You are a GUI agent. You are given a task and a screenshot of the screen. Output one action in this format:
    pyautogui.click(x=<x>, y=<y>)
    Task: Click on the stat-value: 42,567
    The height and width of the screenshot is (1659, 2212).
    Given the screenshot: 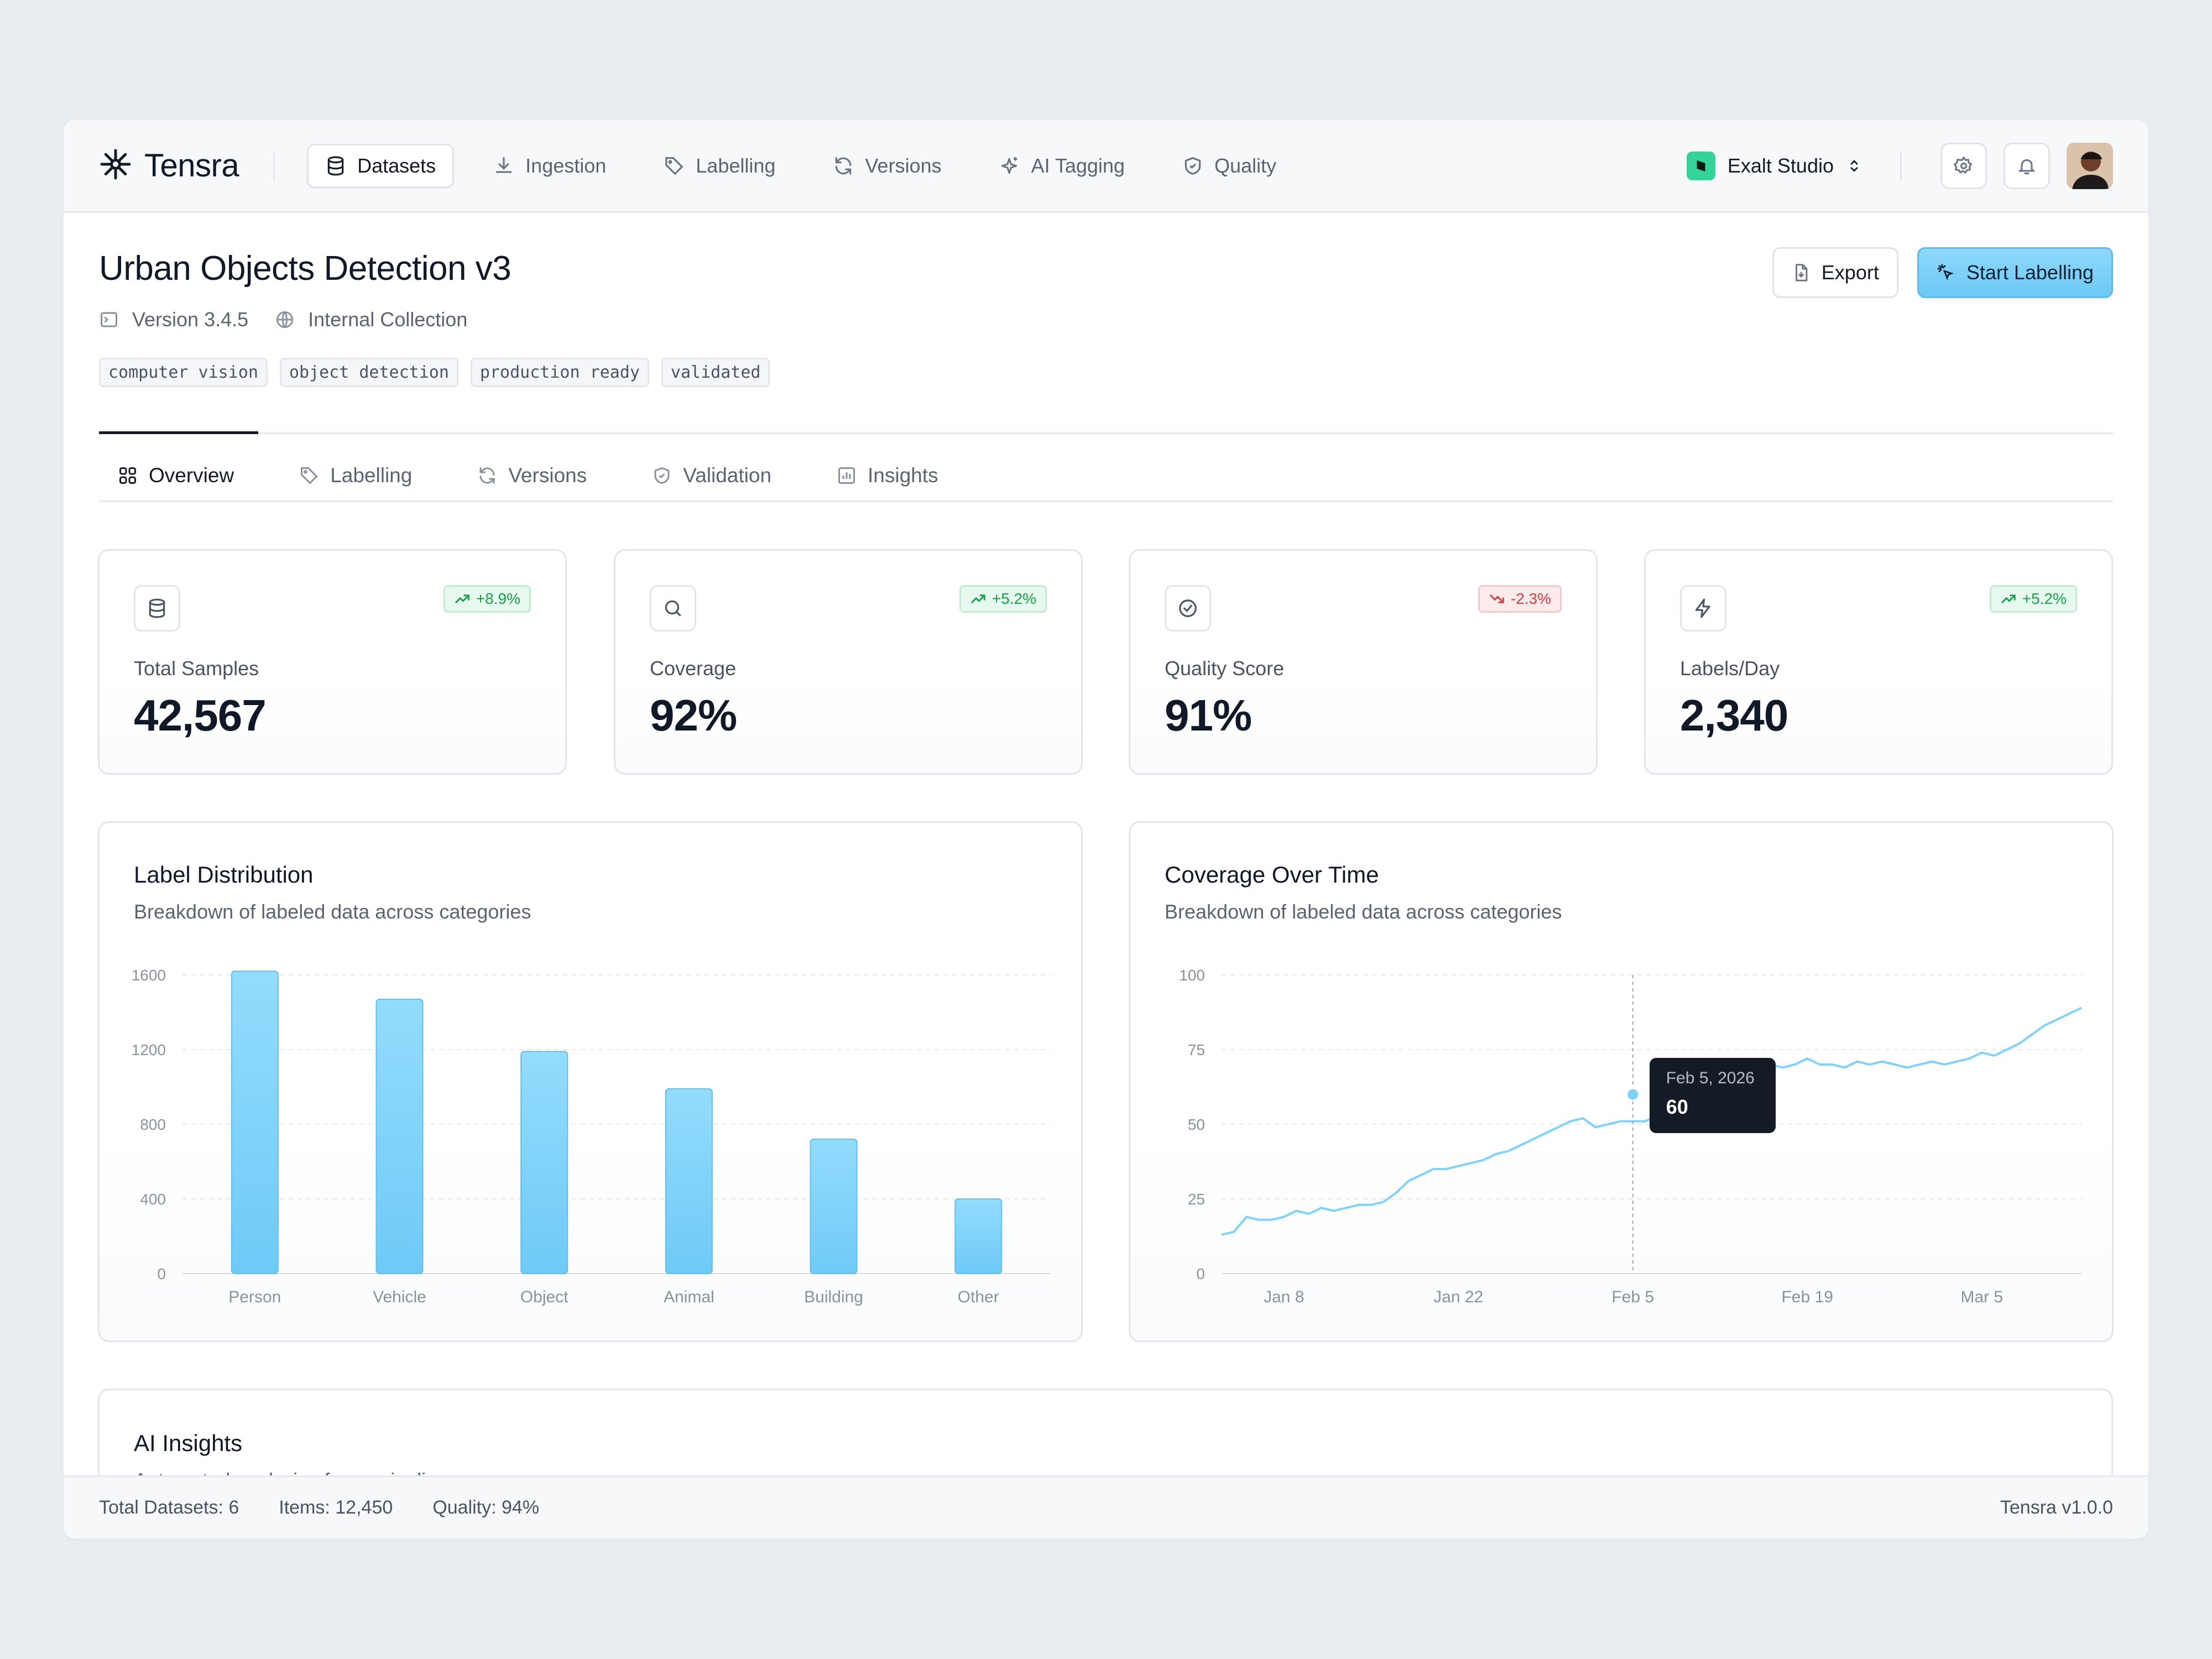 What is the action you would take?
    pyautogui.click(x=200, y=716)
    